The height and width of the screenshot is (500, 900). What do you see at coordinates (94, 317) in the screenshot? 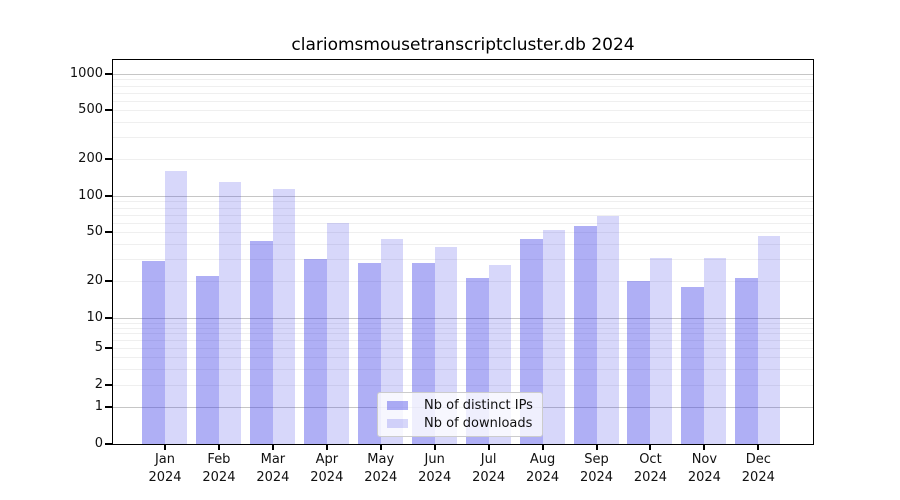
I see `y-tick-label: 10` at bounding box center [94, 317].